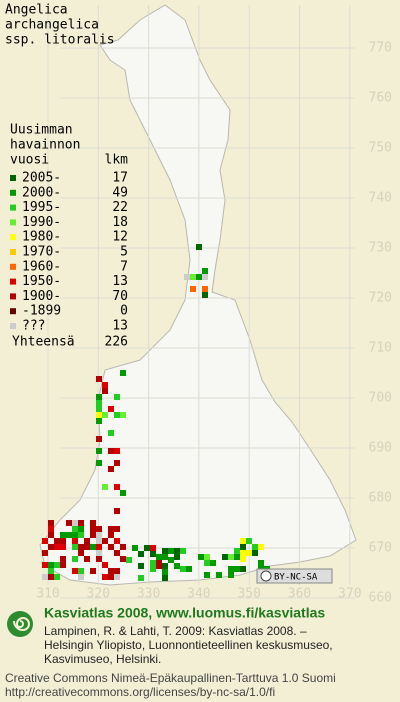 This screenshot has height=702, width=400. Describe the element at coordinates (43, 342) in the screenshot. I see `total-label: Yhteensä` at that location.